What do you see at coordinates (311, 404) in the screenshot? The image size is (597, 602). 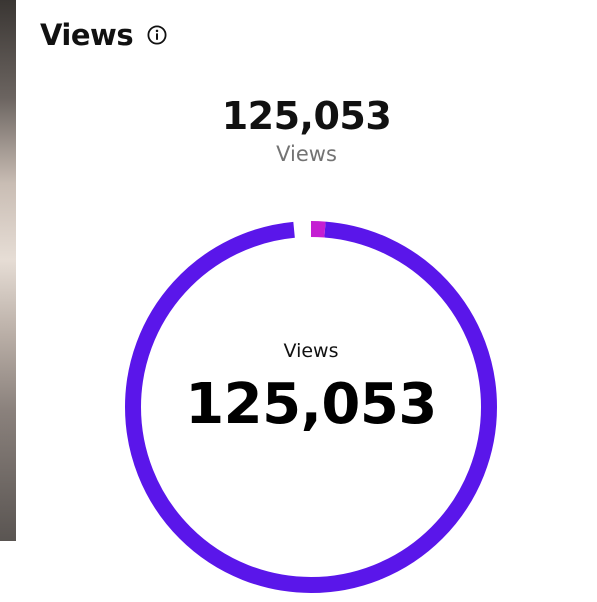 I see `donut-center-value: 125,053` at bounding box center [311, 404].